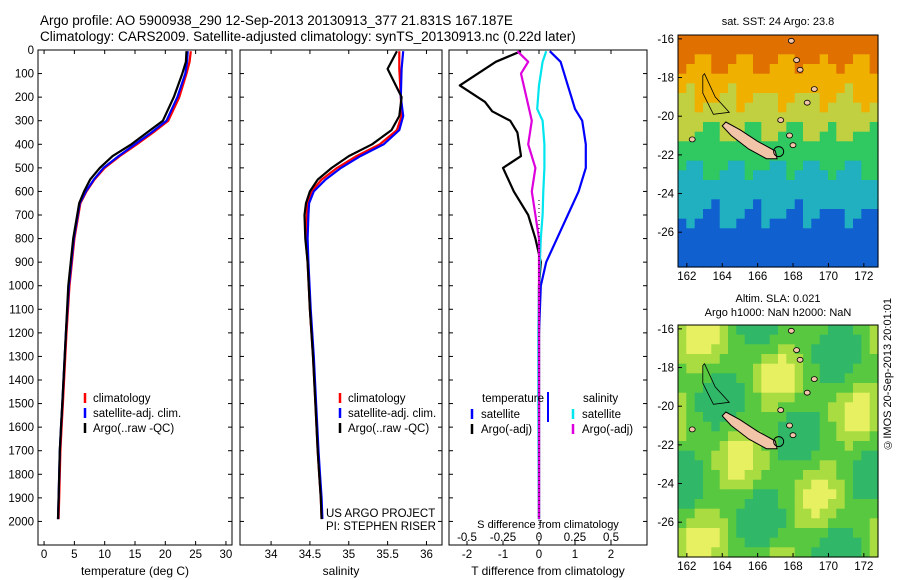 Image resolution: width=900 pixels, height=580 pixels. Describe the element at coordinates (21, 428) in the screenshot. I see `depth-tick-label: 1600` at that location.